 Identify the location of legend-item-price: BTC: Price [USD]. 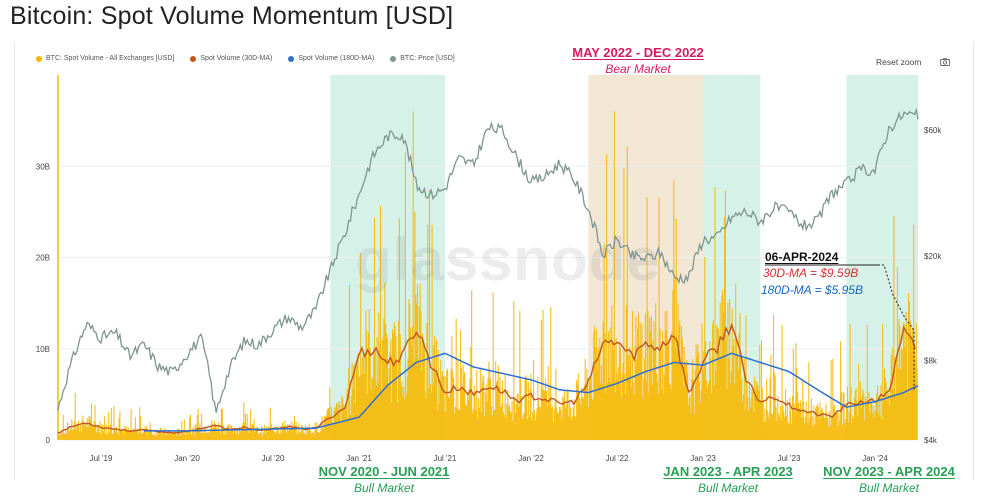
(422, 58).